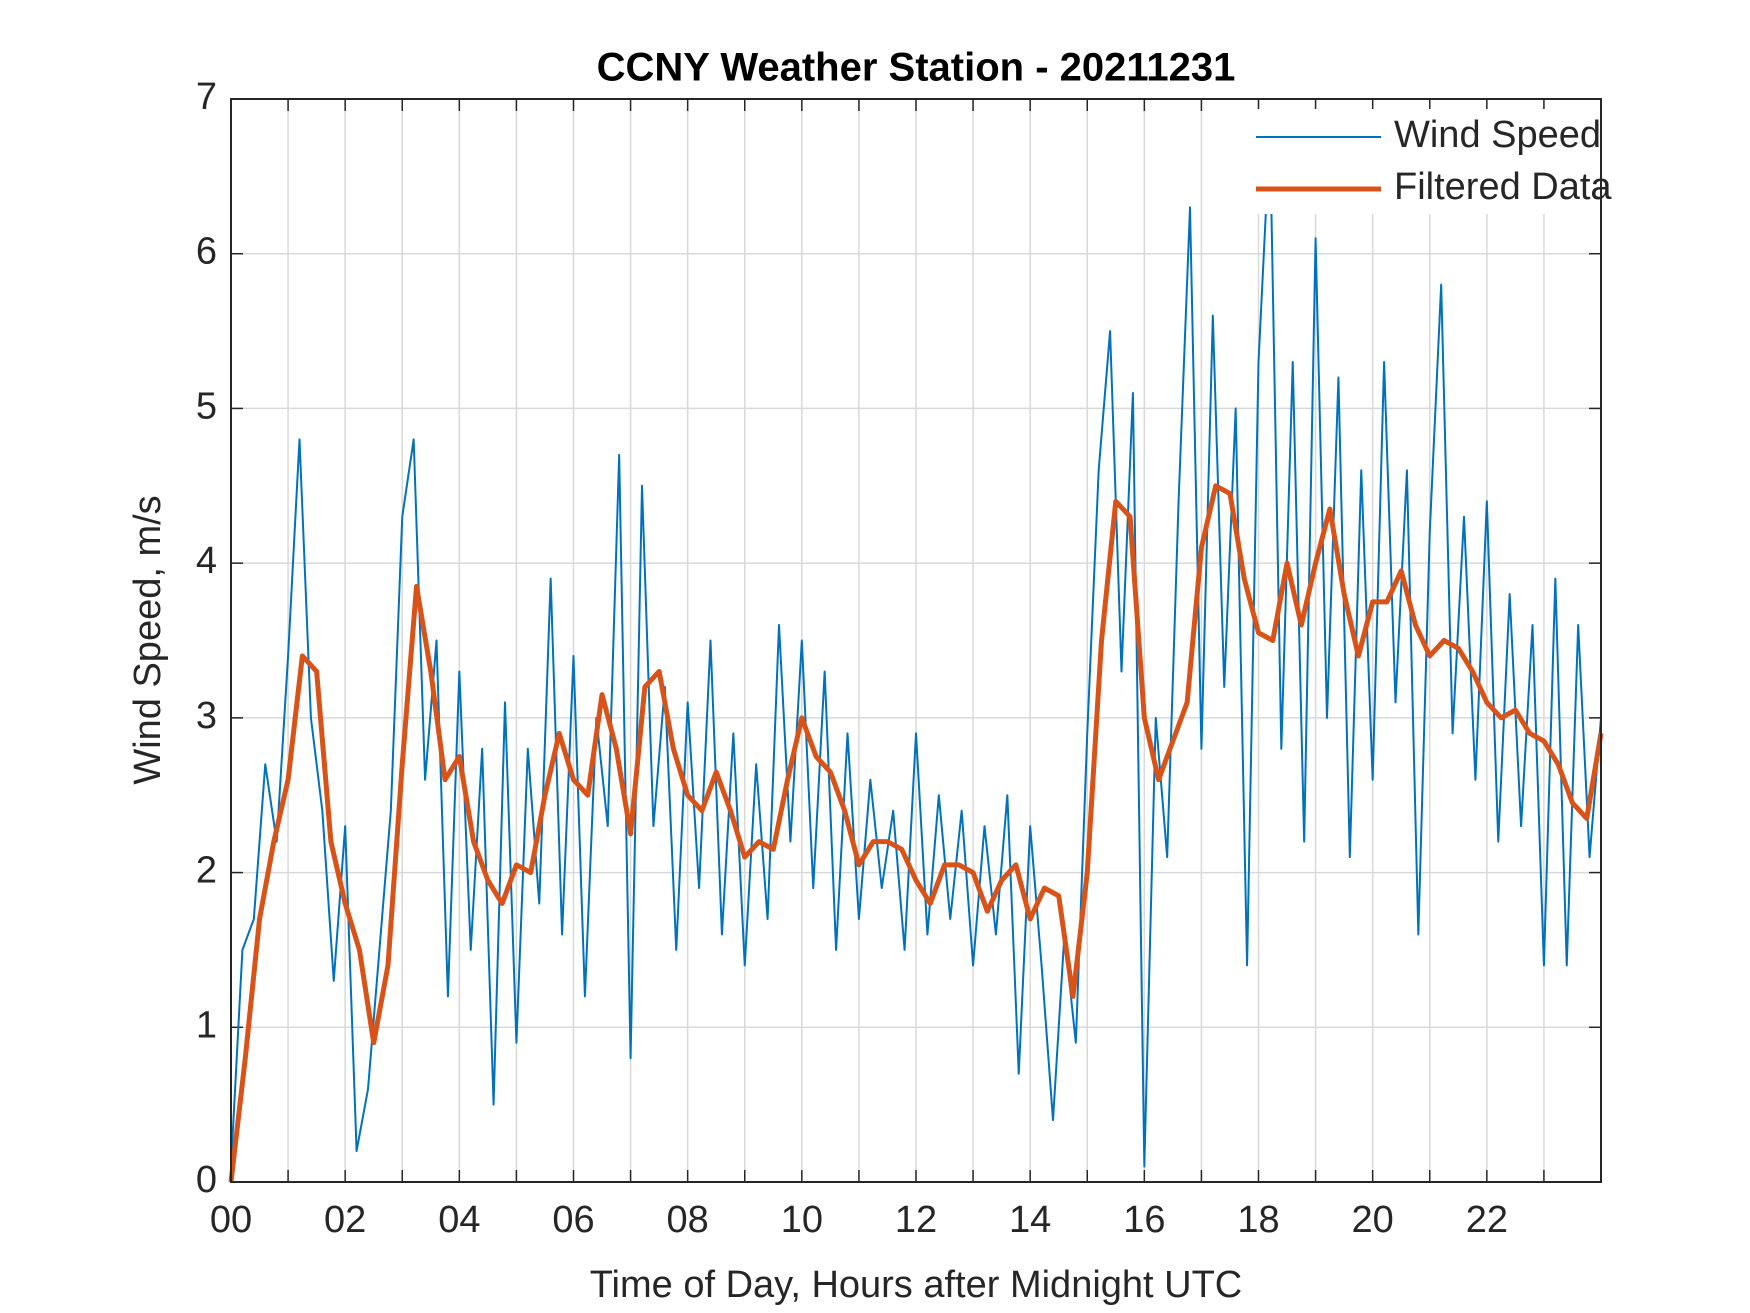  What do you see at coordinates (1030, 1220) in the screenshot?
I see `x-tick-label: 14` at bounding box center [1030, 1220].